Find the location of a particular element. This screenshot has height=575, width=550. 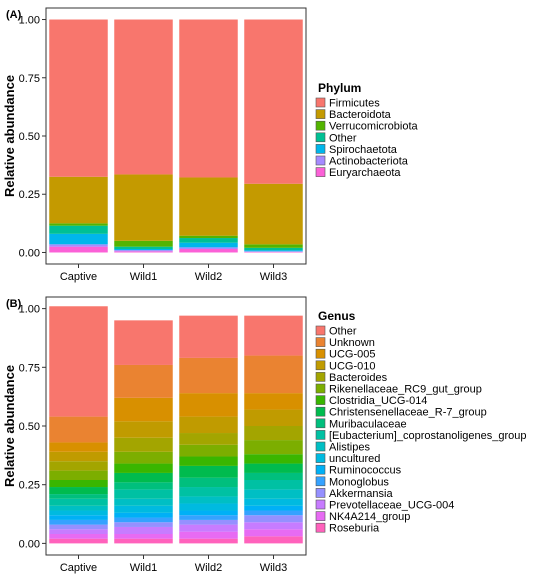

bar-segment-captive-bacteroidota is located at coordinates (78, 200).